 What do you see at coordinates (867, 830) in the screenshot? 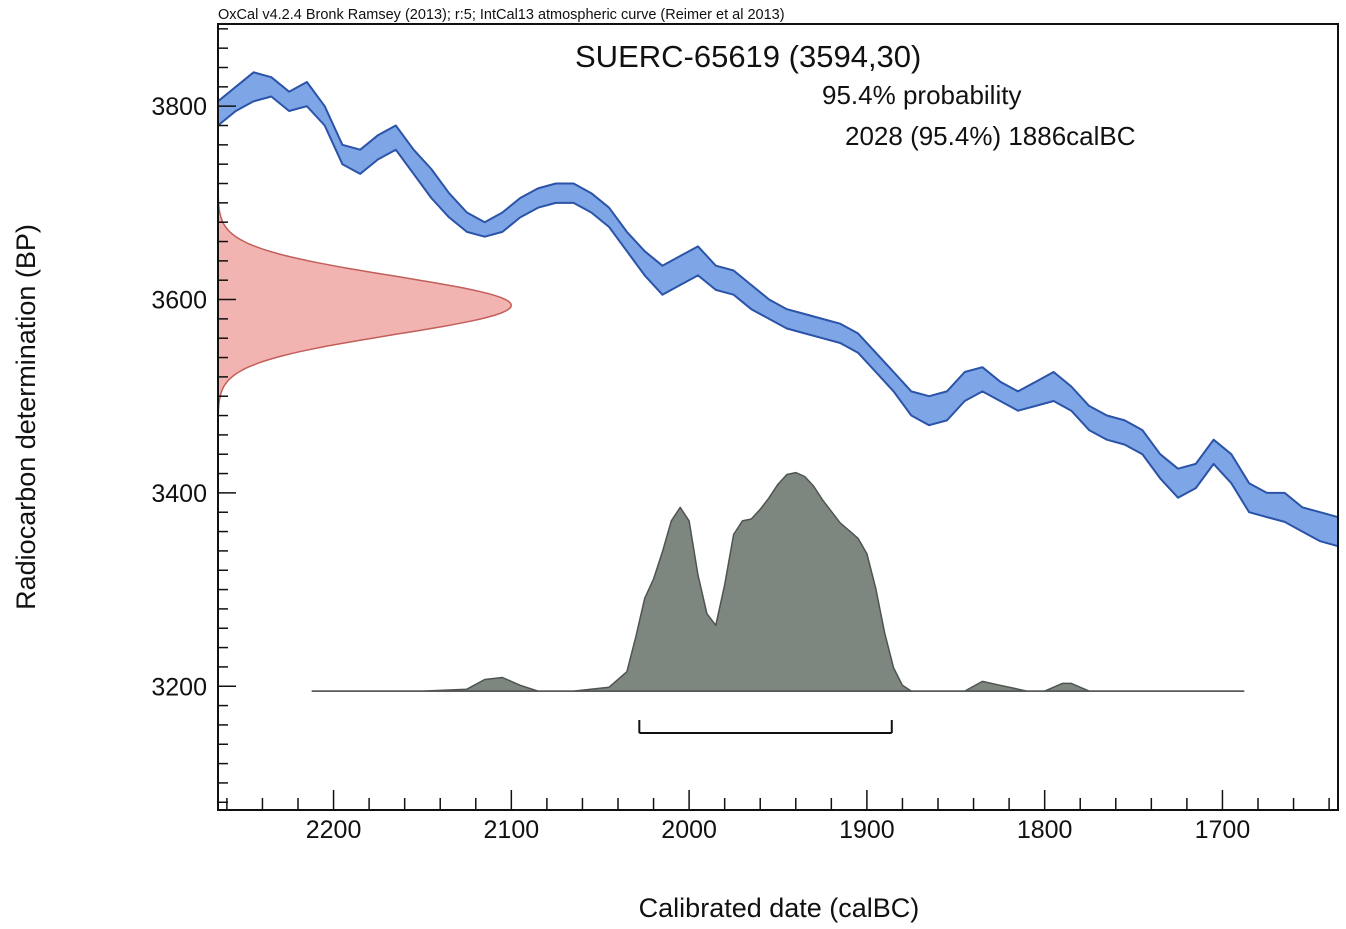
I see `x-tick-label: 1900` at bounding box center [867, 830].